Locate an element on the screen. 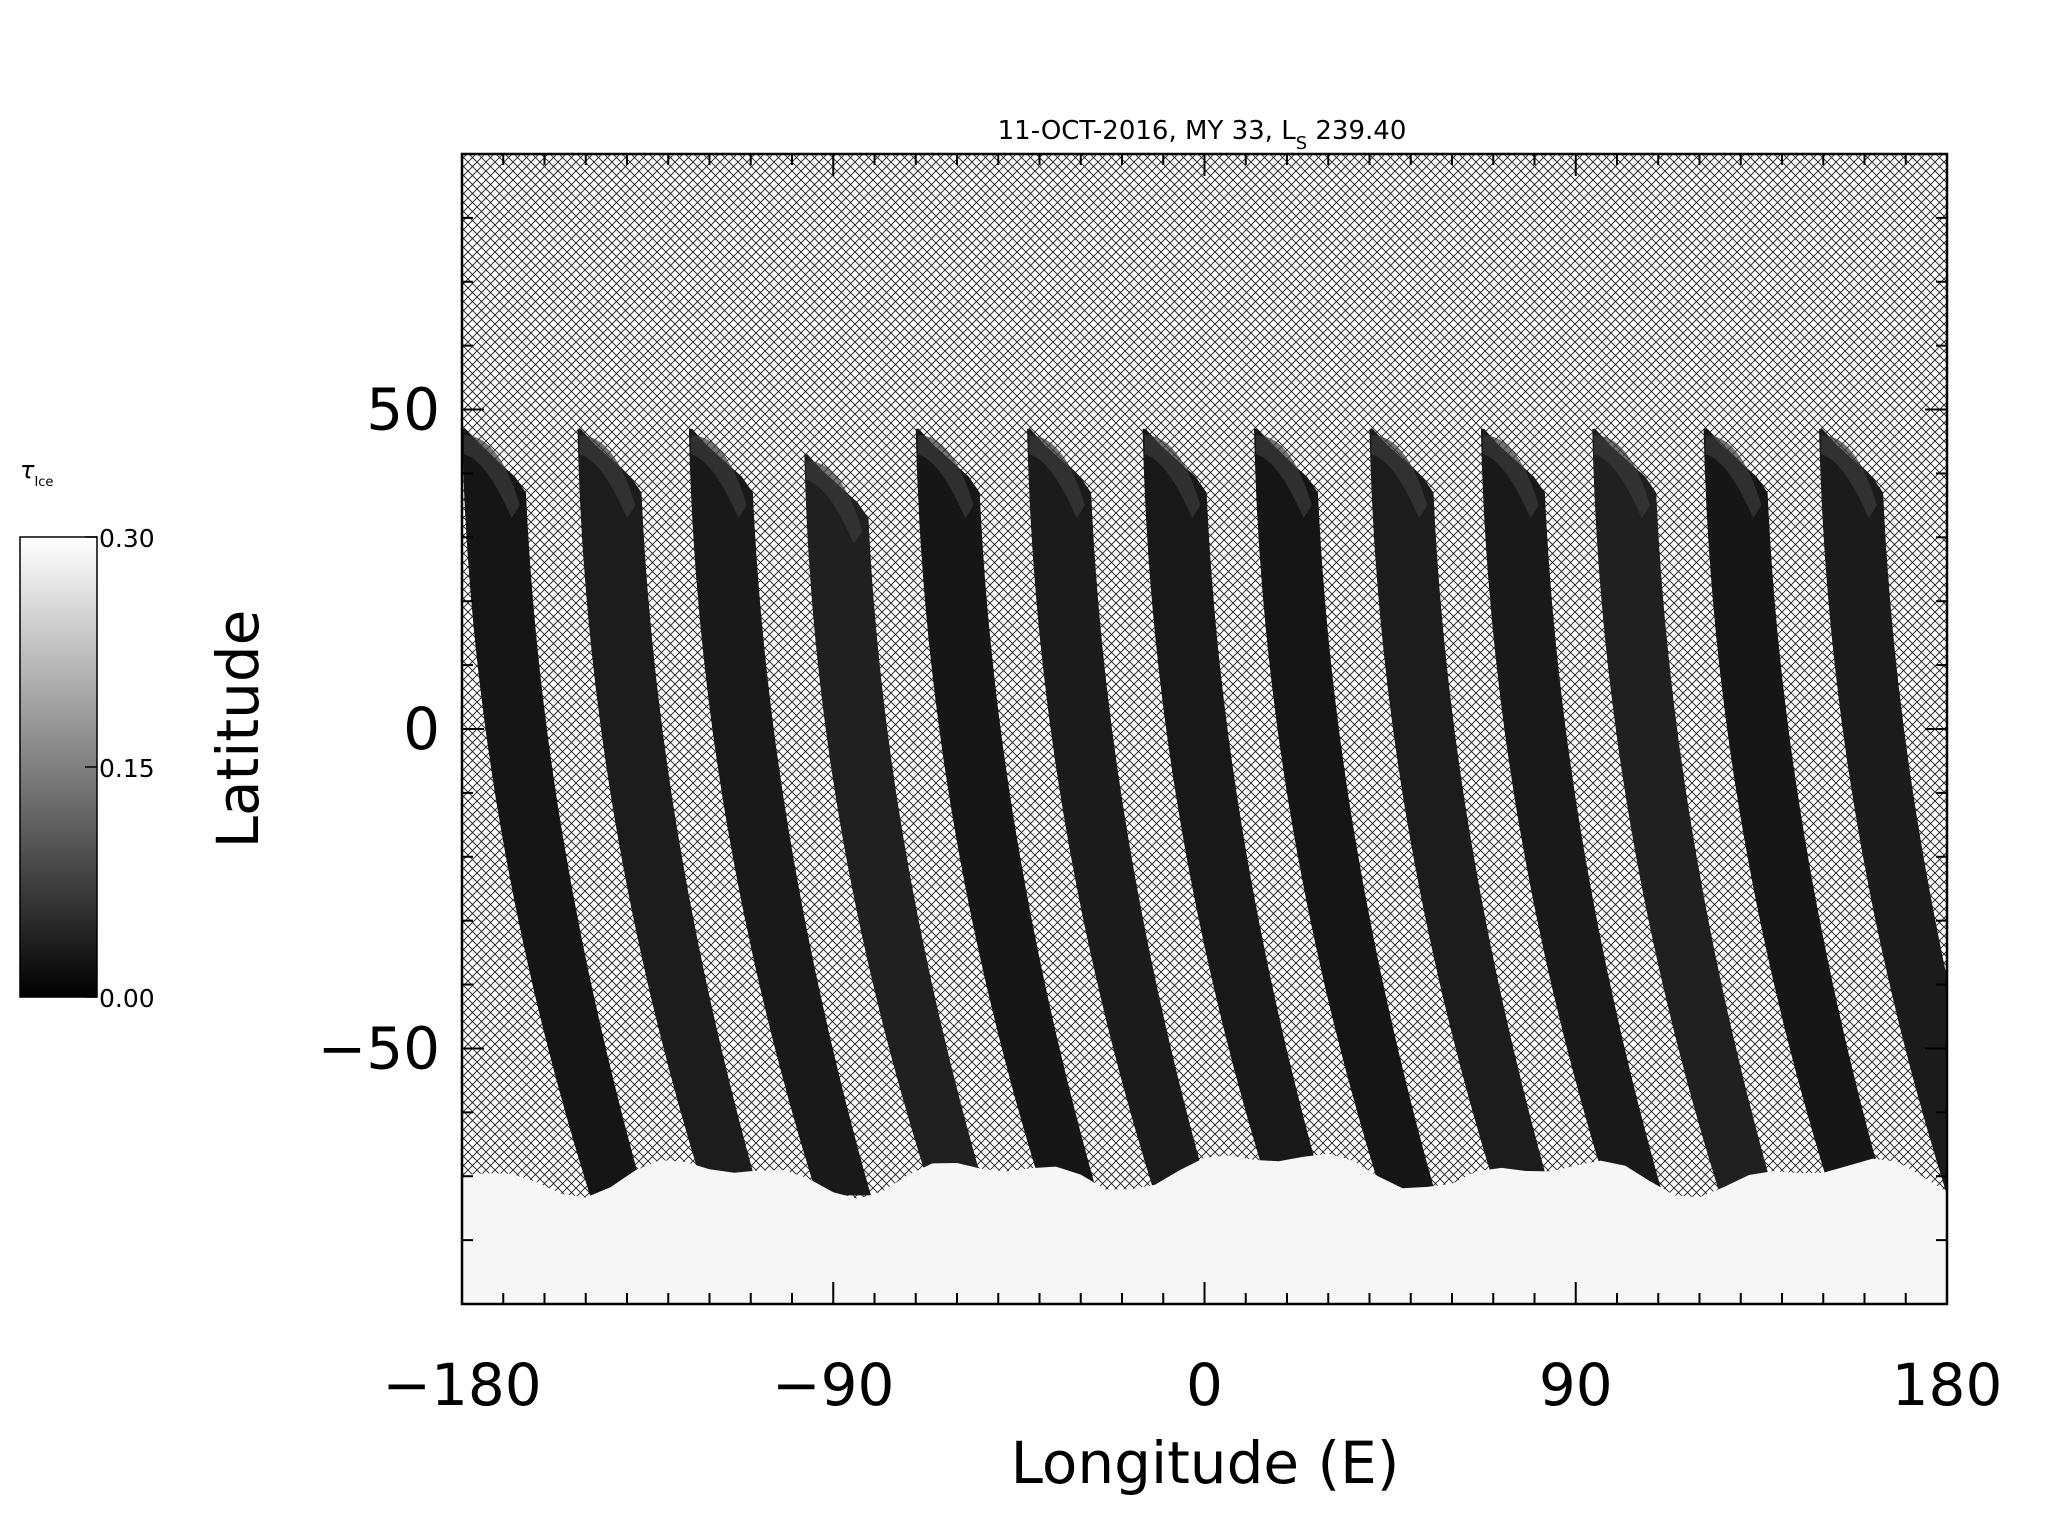  colorbar-label: τIce is located at coordinates (36, 473).